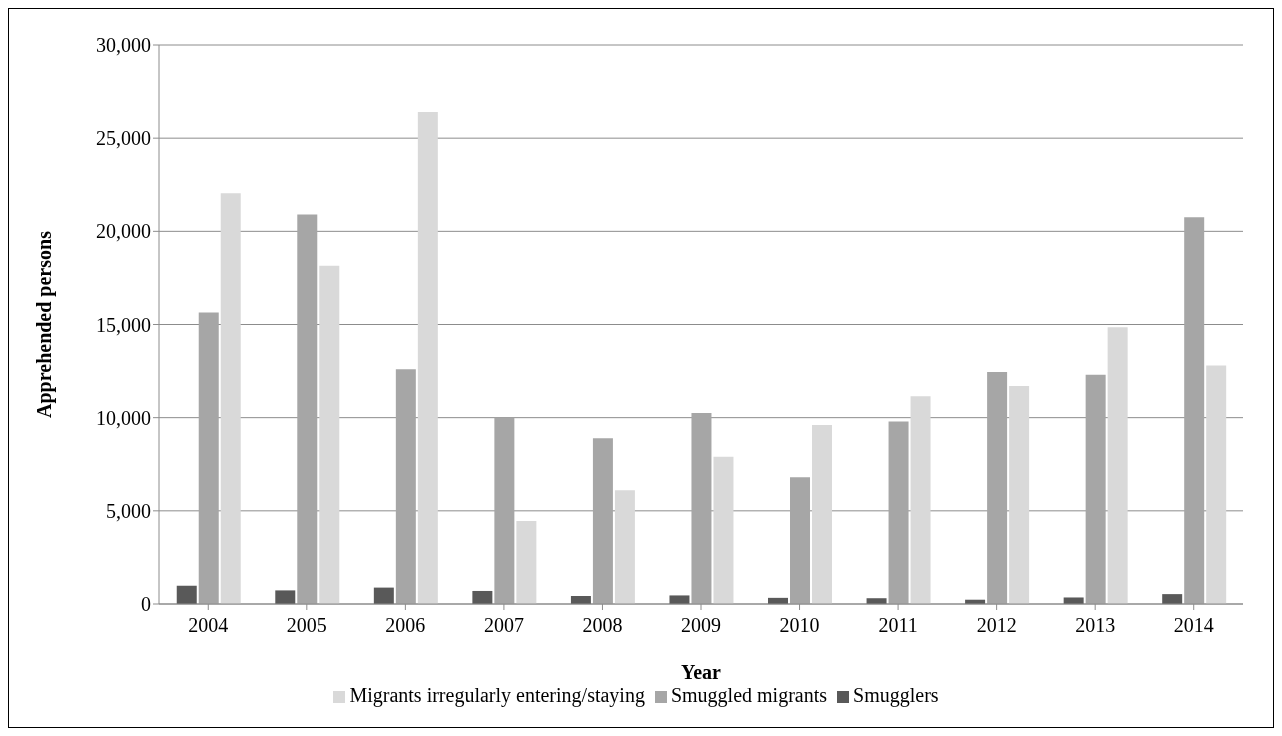  I want to click on y-tick-label: 25,000, so click(123, 138).